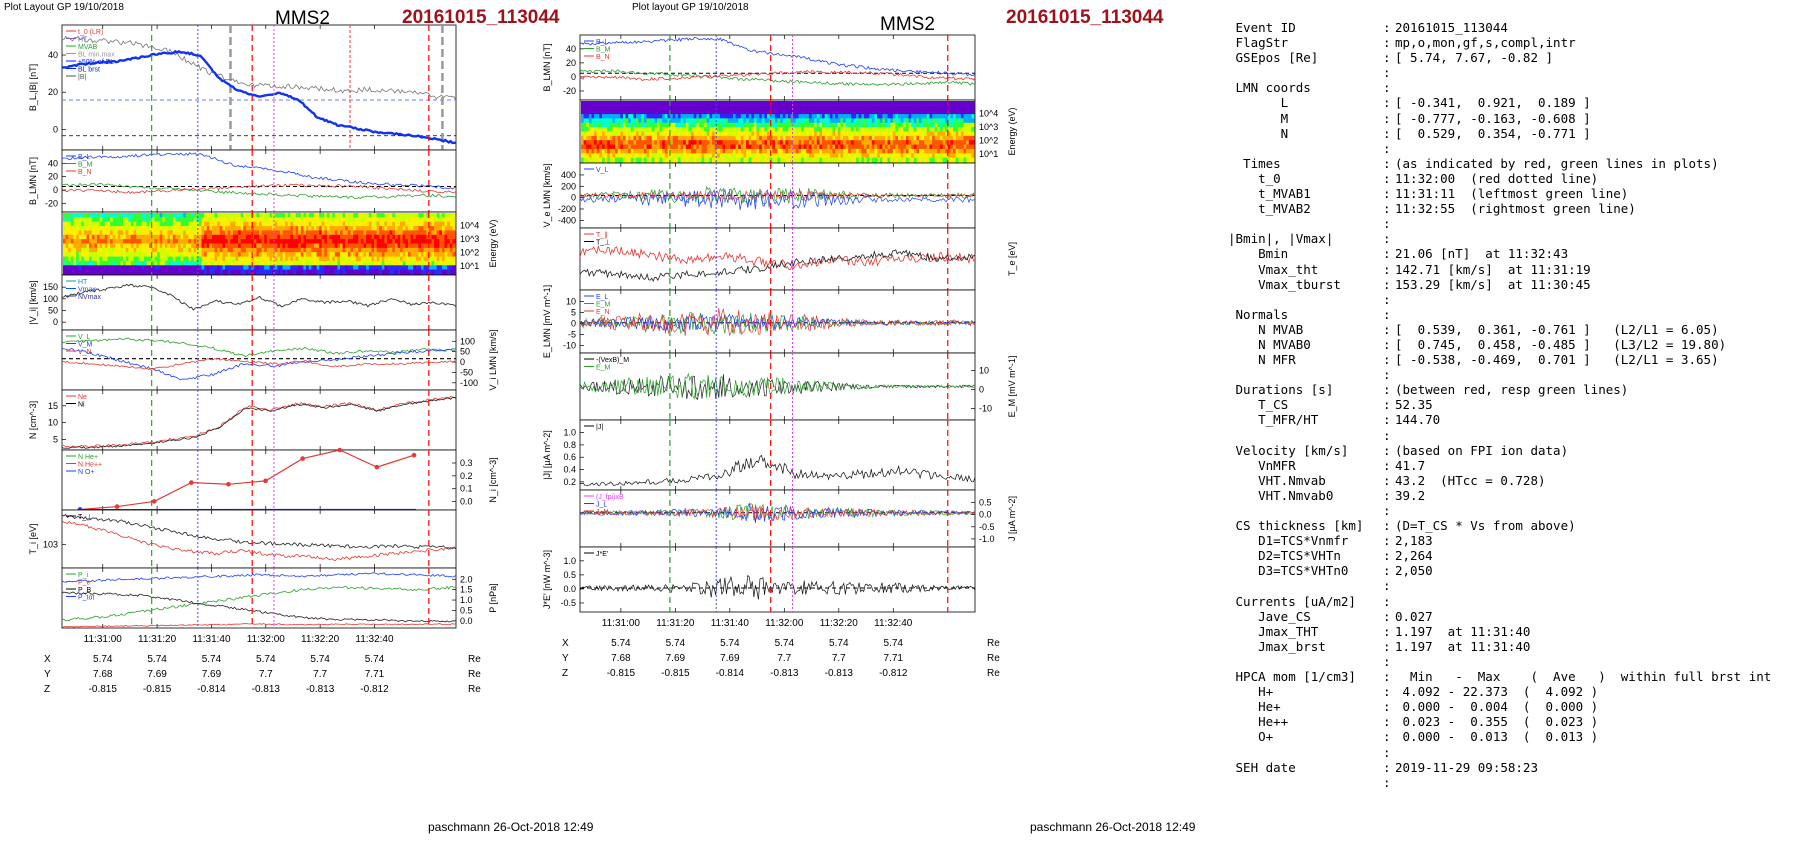  Describe the element at coordinates (87, 290) in the screenshot. I see `legend-entry: Vmax` at that location.